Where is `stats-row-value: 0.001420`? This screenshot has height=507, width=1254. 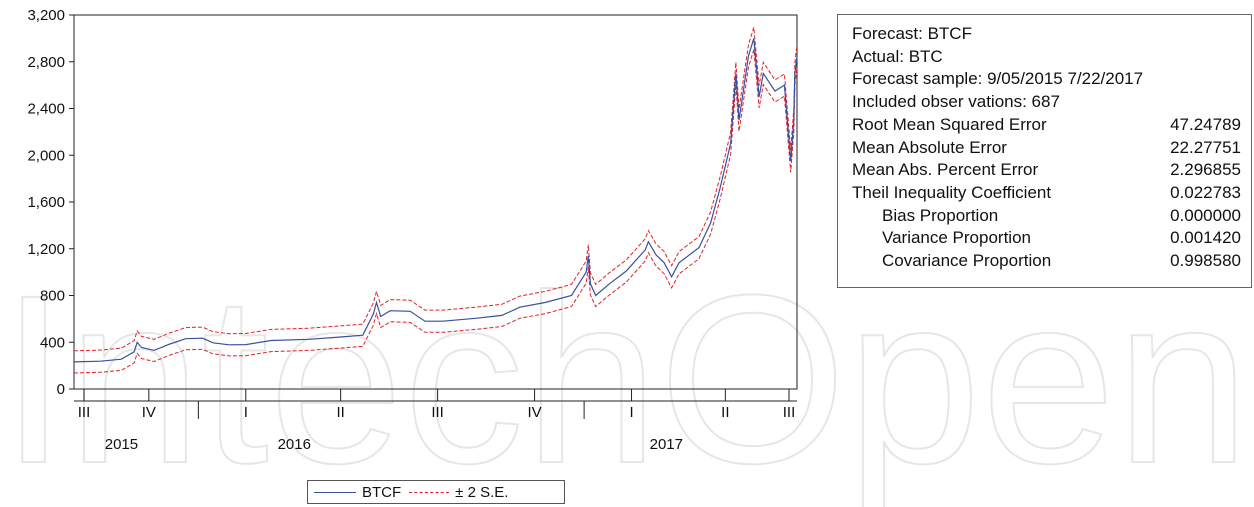
stats-row-value: 0.001420 is located at coordinates (1205, 238).